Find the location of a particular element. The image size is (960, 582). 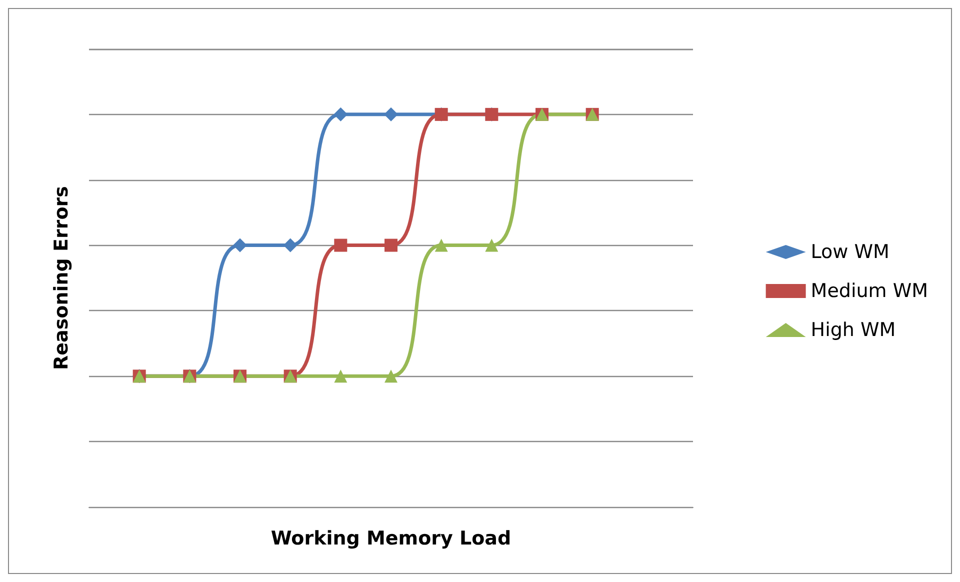

legend-label: High WM is located at coordinates (853, 330).